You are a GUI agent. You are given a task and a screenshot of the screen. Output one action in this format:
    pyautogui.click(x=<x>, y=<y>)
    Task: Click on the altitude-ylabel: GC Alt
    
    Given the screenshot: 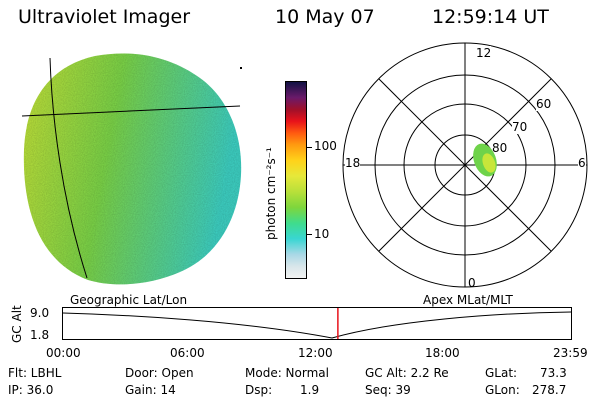 What is the action you would take?
    pyautogui.click(x=17, y=324)
    